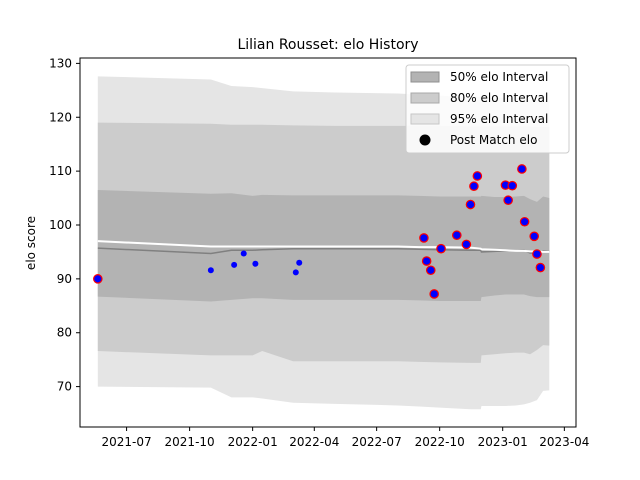 The width and height of the screenshot is (640, 480). What do you see at coordinates (440, 442) in the screenshot?
I see `x-tick-label-5: 2022-10` at bounding box center [440, 442].